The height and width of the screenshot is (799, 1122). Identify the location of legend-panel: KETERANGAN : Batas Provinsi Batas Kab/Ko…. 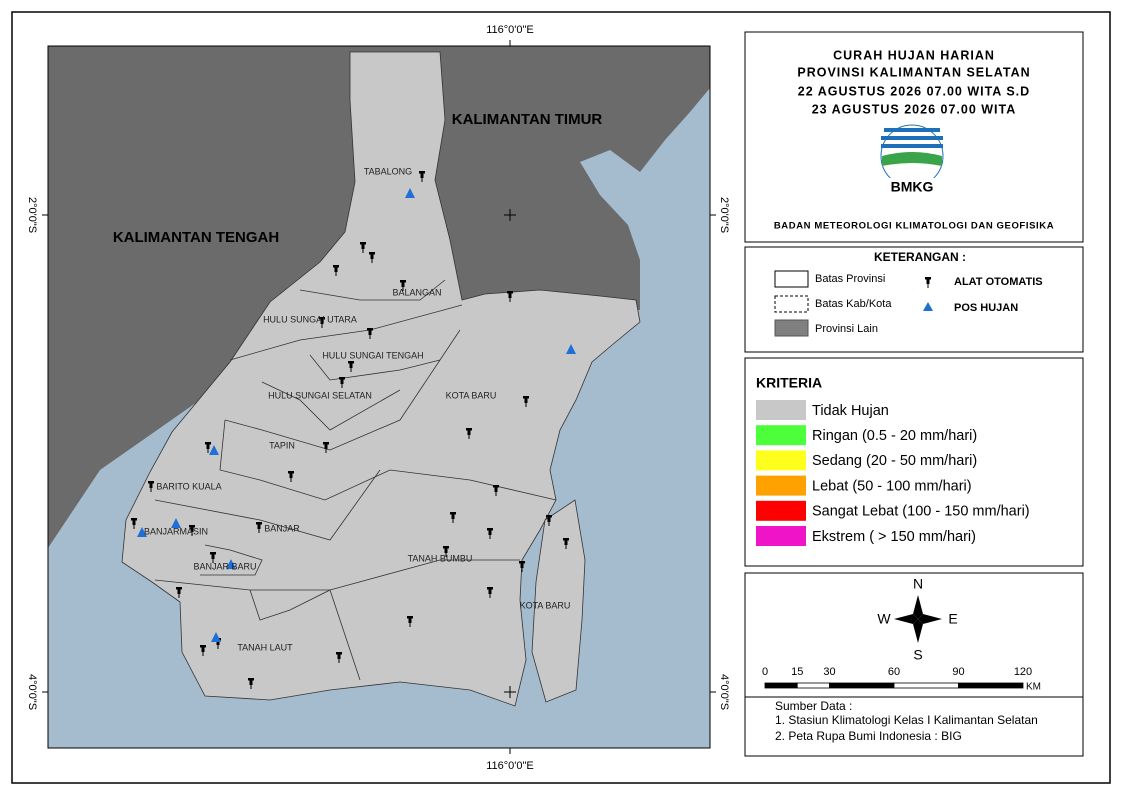
(914, 299).